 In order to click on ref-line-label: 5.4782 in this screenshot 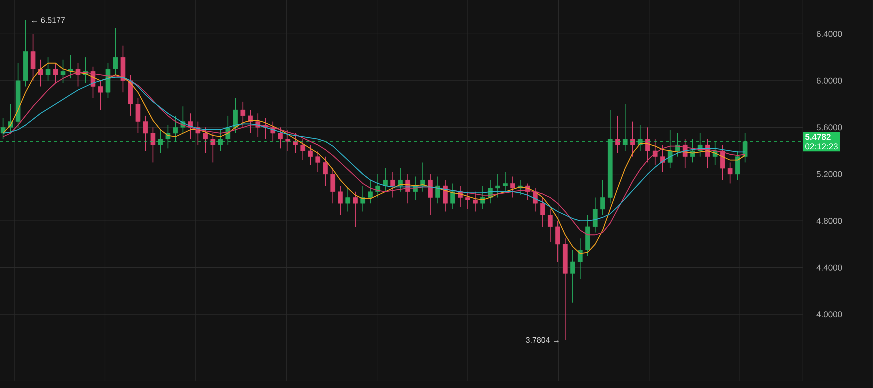, I will do `click(818, 137)`.